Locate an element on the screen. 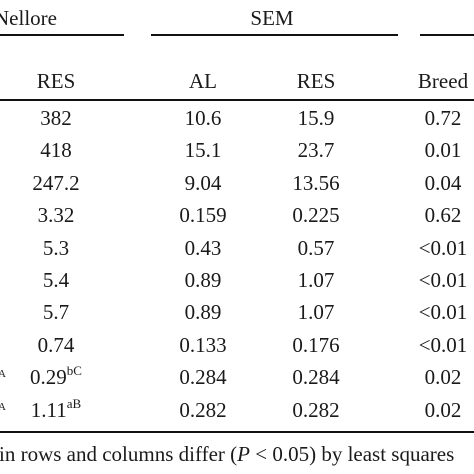 Image resolution: width=474 pixels, height=474 pixels. cell-res-nellore-value: 5.3 is located at coordinates (56, 248).